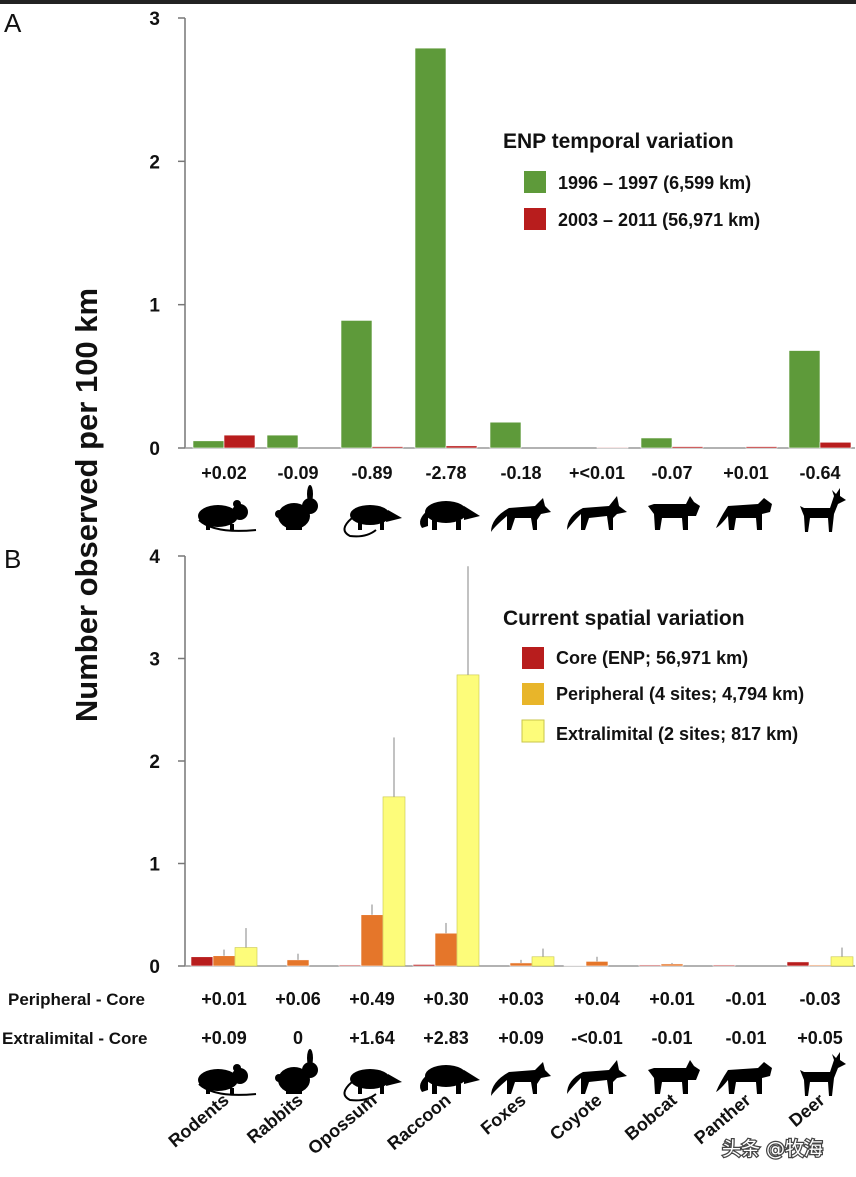  I want to click on category-label-foxes: Foxes, so click(503, 1114).